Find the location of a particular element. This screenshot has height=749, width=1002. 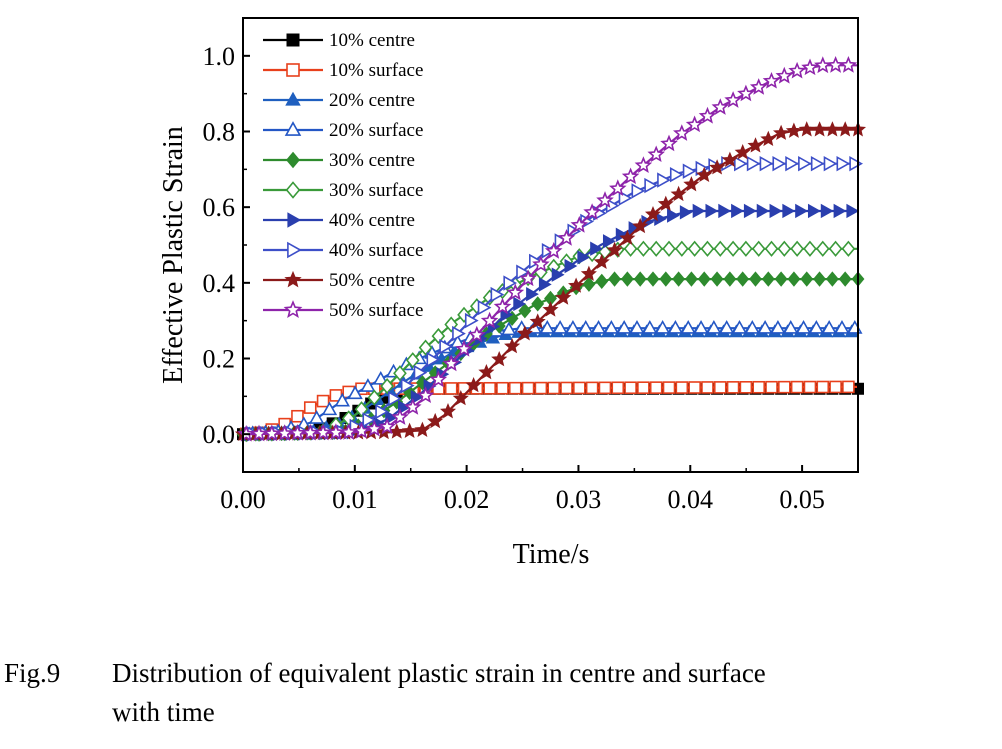

legend-entry: 30% centre is located at coordinates (339, 160).